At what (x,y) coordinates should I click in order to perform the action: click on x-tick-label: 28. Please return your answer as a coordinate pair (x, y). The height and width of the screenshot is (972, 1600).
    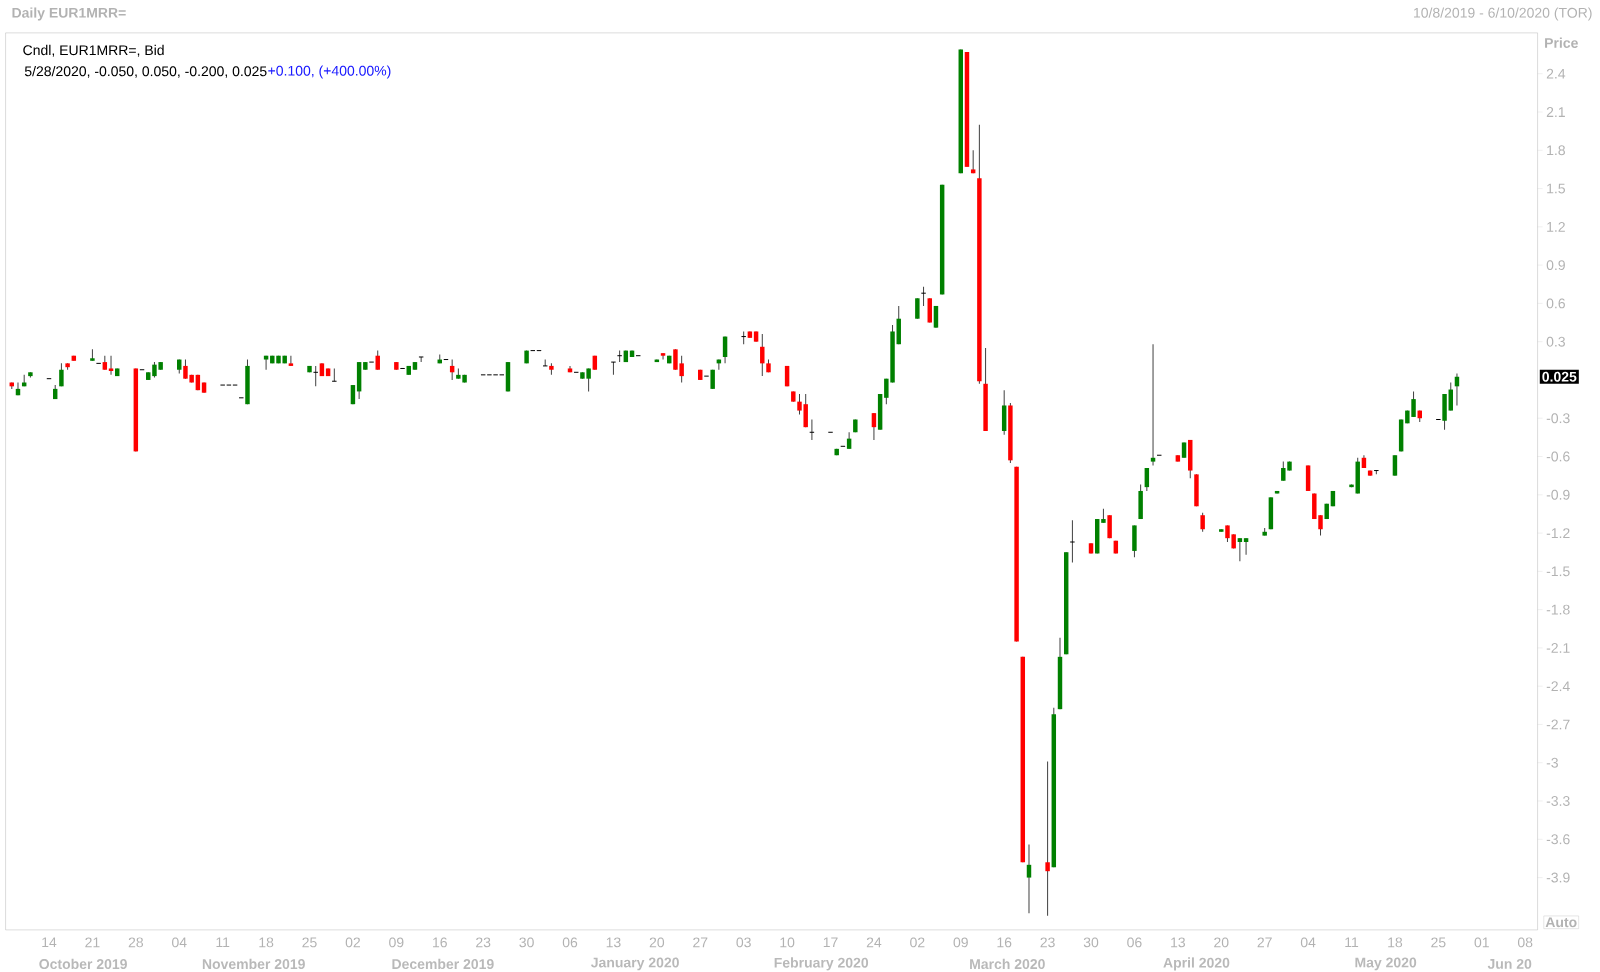
    Looking at the image, I should click on (136, 942).